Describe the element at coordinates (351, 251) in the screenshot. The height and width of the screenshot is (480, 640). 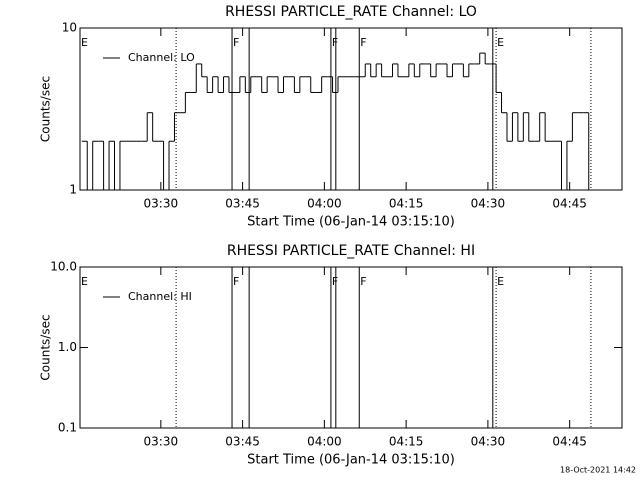
I see `chart-title: RHESSI PARTICLE_RATE Channel: HI` at that location.